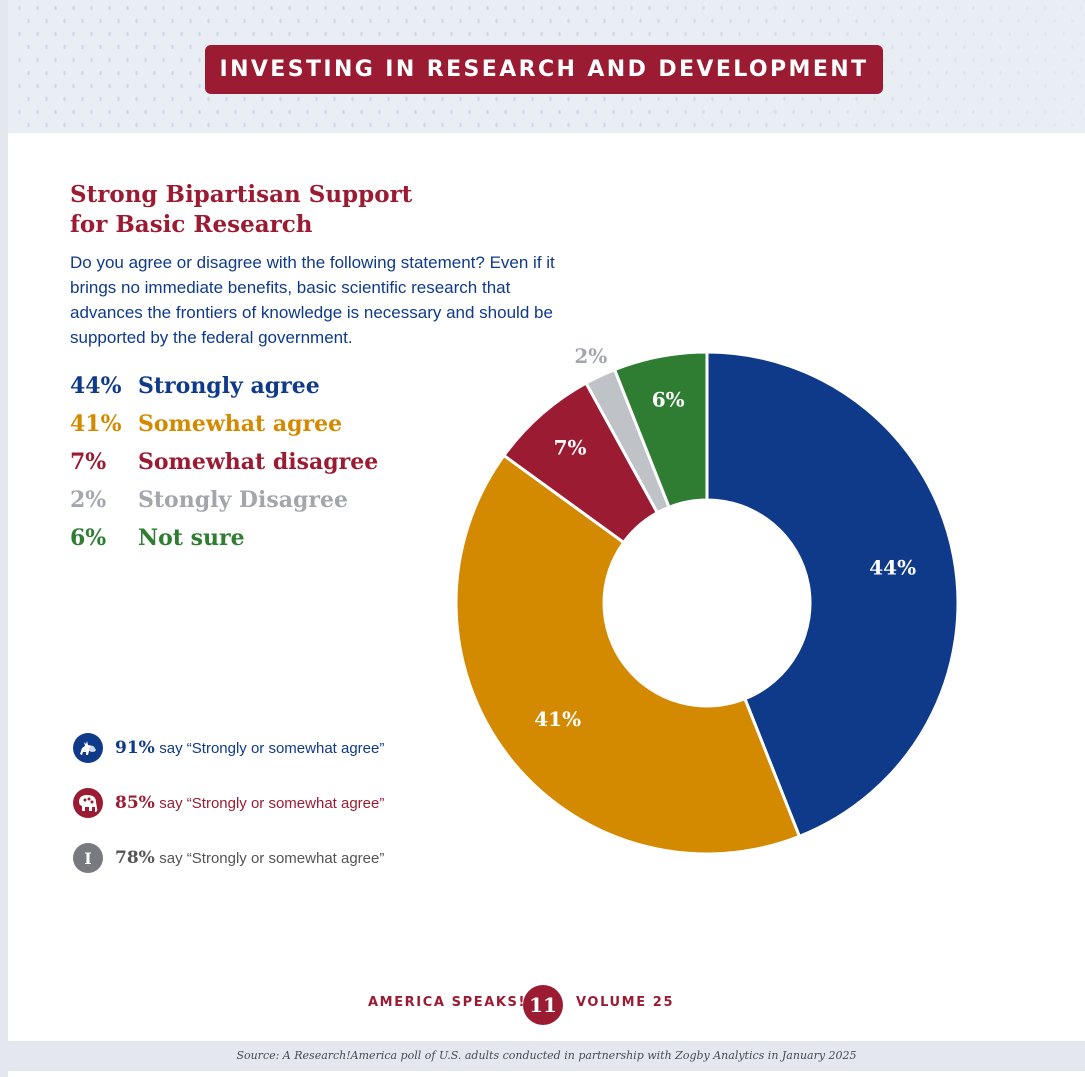 Image resolution: width=1085 pixels, height=1077 pixels. Describe the element at coordinates (191, 538) in the screenshot. I see `legend-label: Not sure` at that location.